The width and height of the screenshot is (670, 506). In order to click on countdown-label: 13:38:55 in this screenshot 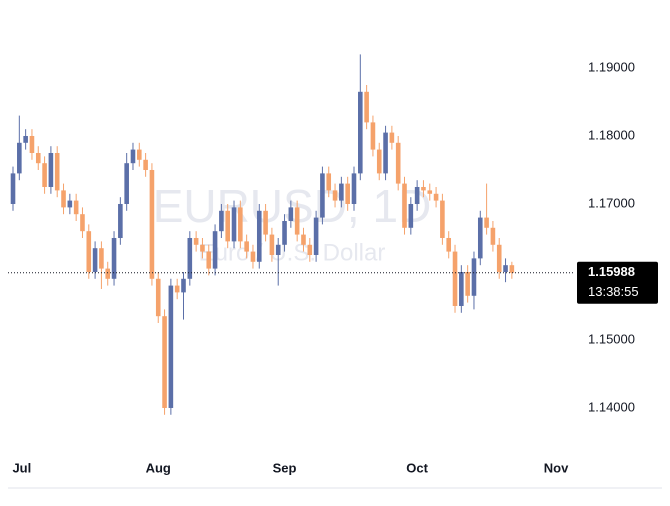, I will do `click(613, 291)`.